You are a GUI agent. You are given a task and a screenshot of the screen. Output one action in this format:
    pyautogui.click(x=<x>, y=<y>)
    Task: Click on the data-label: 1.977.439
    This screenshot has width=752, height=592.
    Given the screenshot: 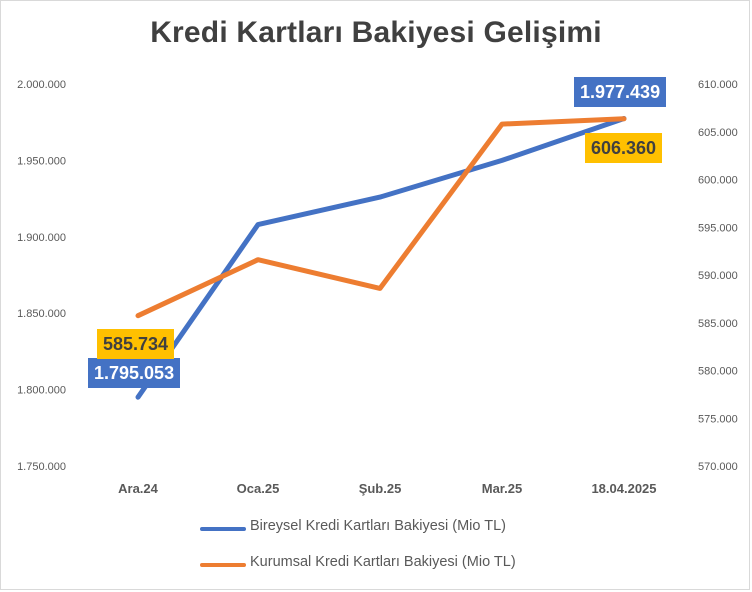 What is the action you would take?
    pyautogui.click(x=620, y=92)
    